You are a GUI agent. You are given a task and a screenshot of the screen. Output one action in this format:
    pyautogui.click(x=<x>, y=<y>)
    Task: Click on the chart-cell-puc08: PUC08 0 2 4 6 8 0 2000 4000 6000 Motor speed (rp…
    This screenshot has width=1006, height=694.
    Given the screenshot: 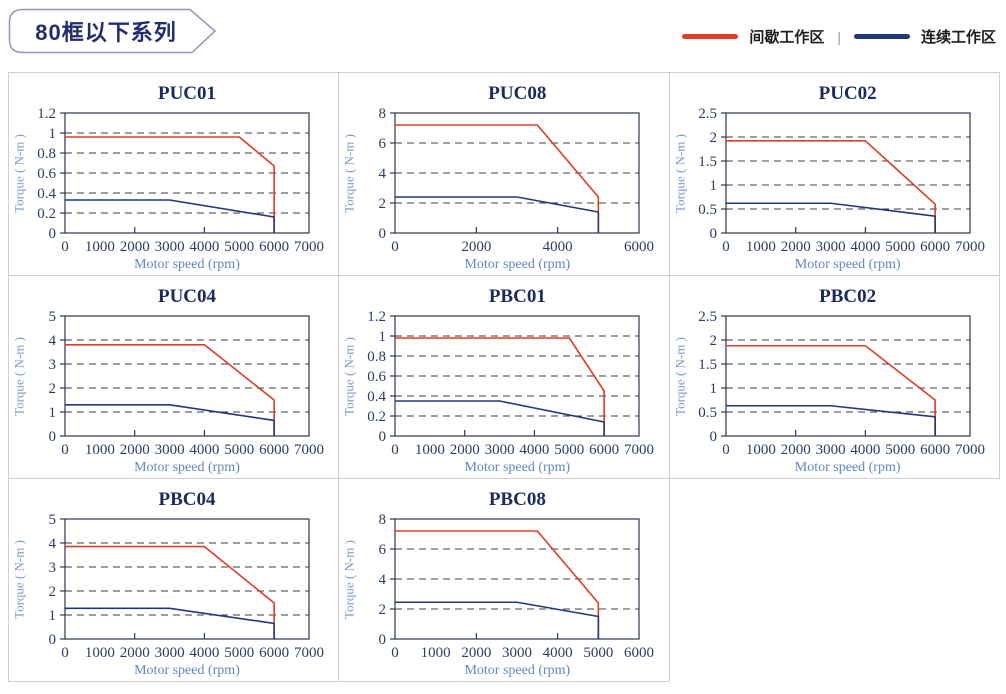 What is the action you would take?
    pyautogui.click(x=504, y=174)
    